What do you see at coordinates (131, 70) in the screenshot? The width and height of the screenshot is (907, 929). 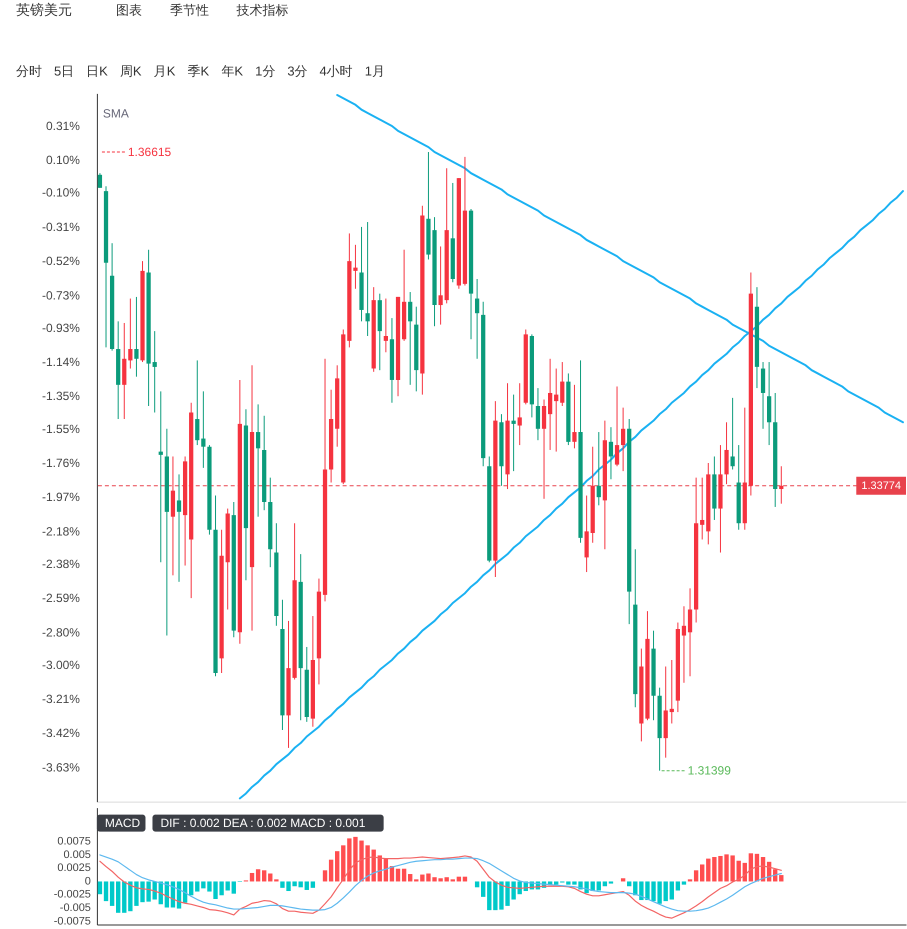 I see `text: 周K` at bounding box center [131, 70].